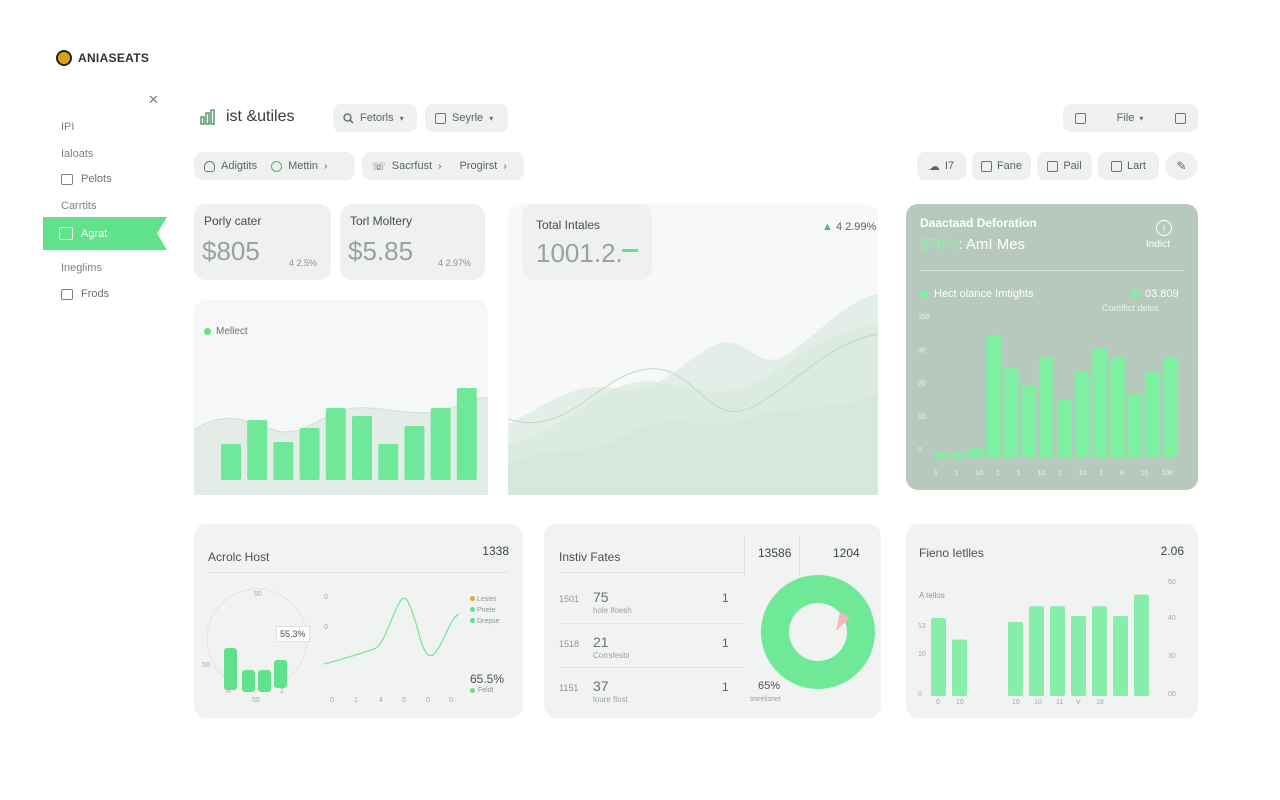 The image size is (1280, 800). What do you see at coordinates (920, 694) in the screenshot?
I see `y-tick-label: 0` at bounding box center [920, 694].